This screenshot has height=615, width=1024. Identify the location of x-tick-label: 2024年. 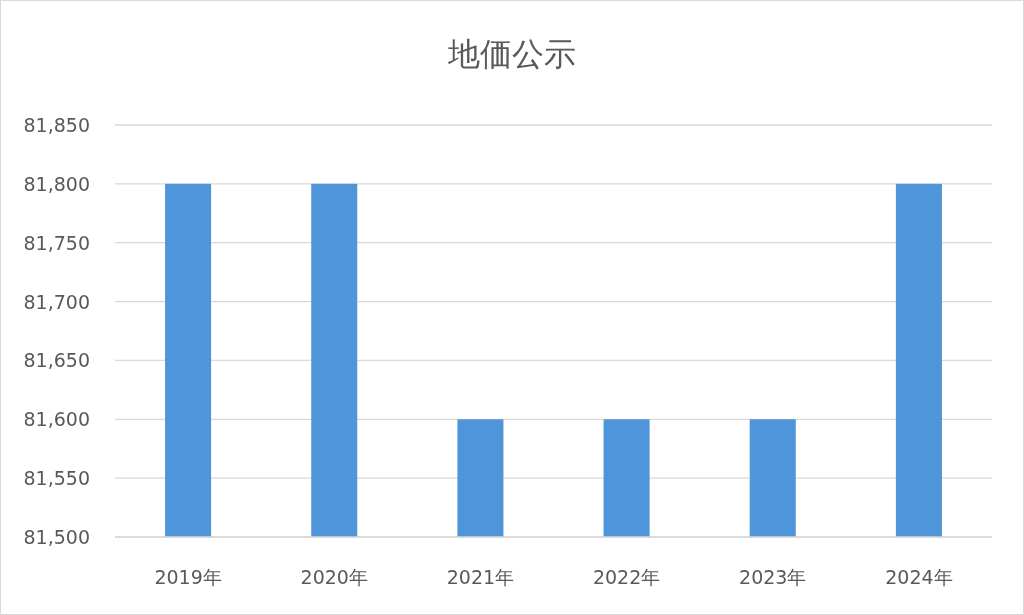
(919, 577).